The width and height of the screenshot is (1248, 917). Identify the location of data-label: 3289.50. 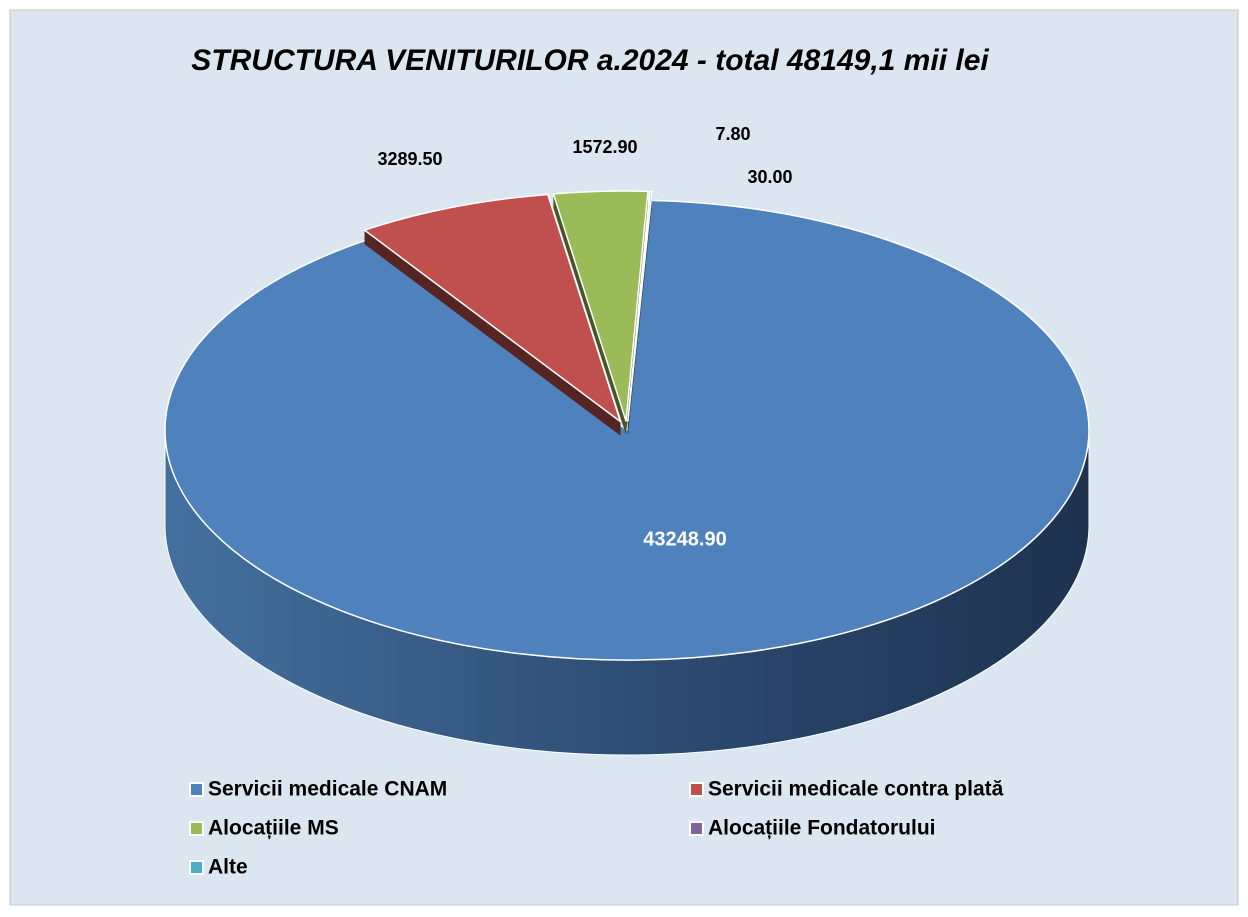
(409, 159).